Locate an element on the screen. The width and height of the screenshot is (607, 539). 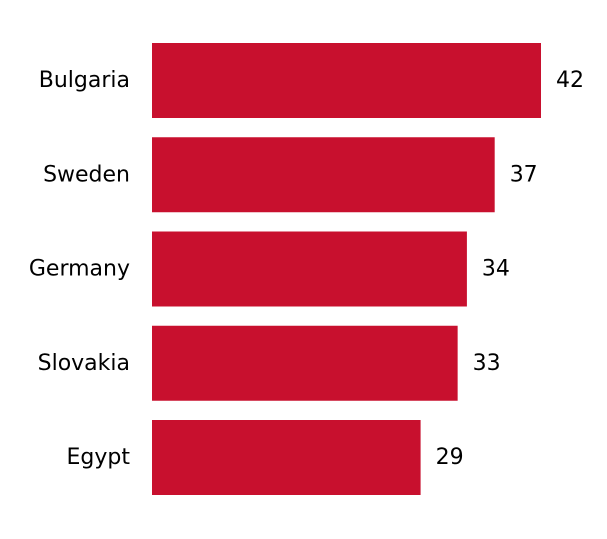
bar-egypt is located at coordinates (286, 457).